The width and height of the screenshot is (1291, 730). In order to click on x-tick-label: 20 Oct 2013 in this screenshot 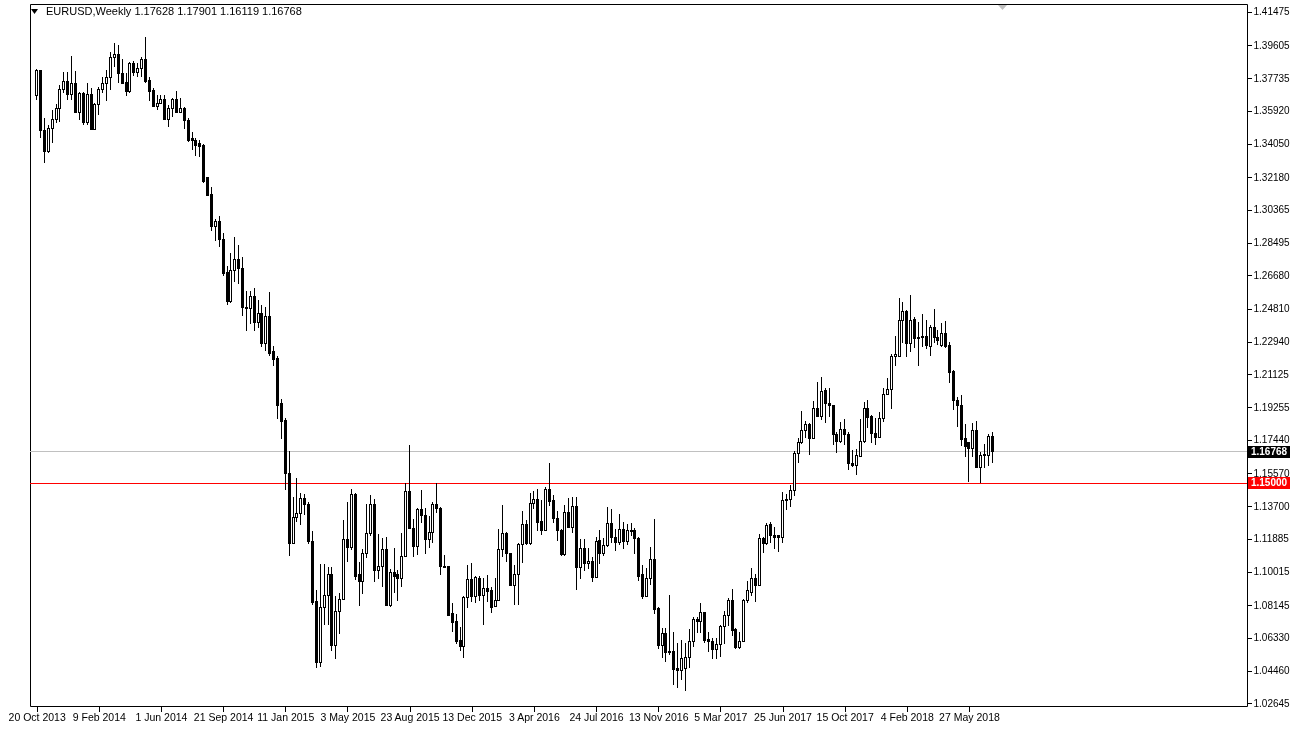, I will do `click(37, 716)`.